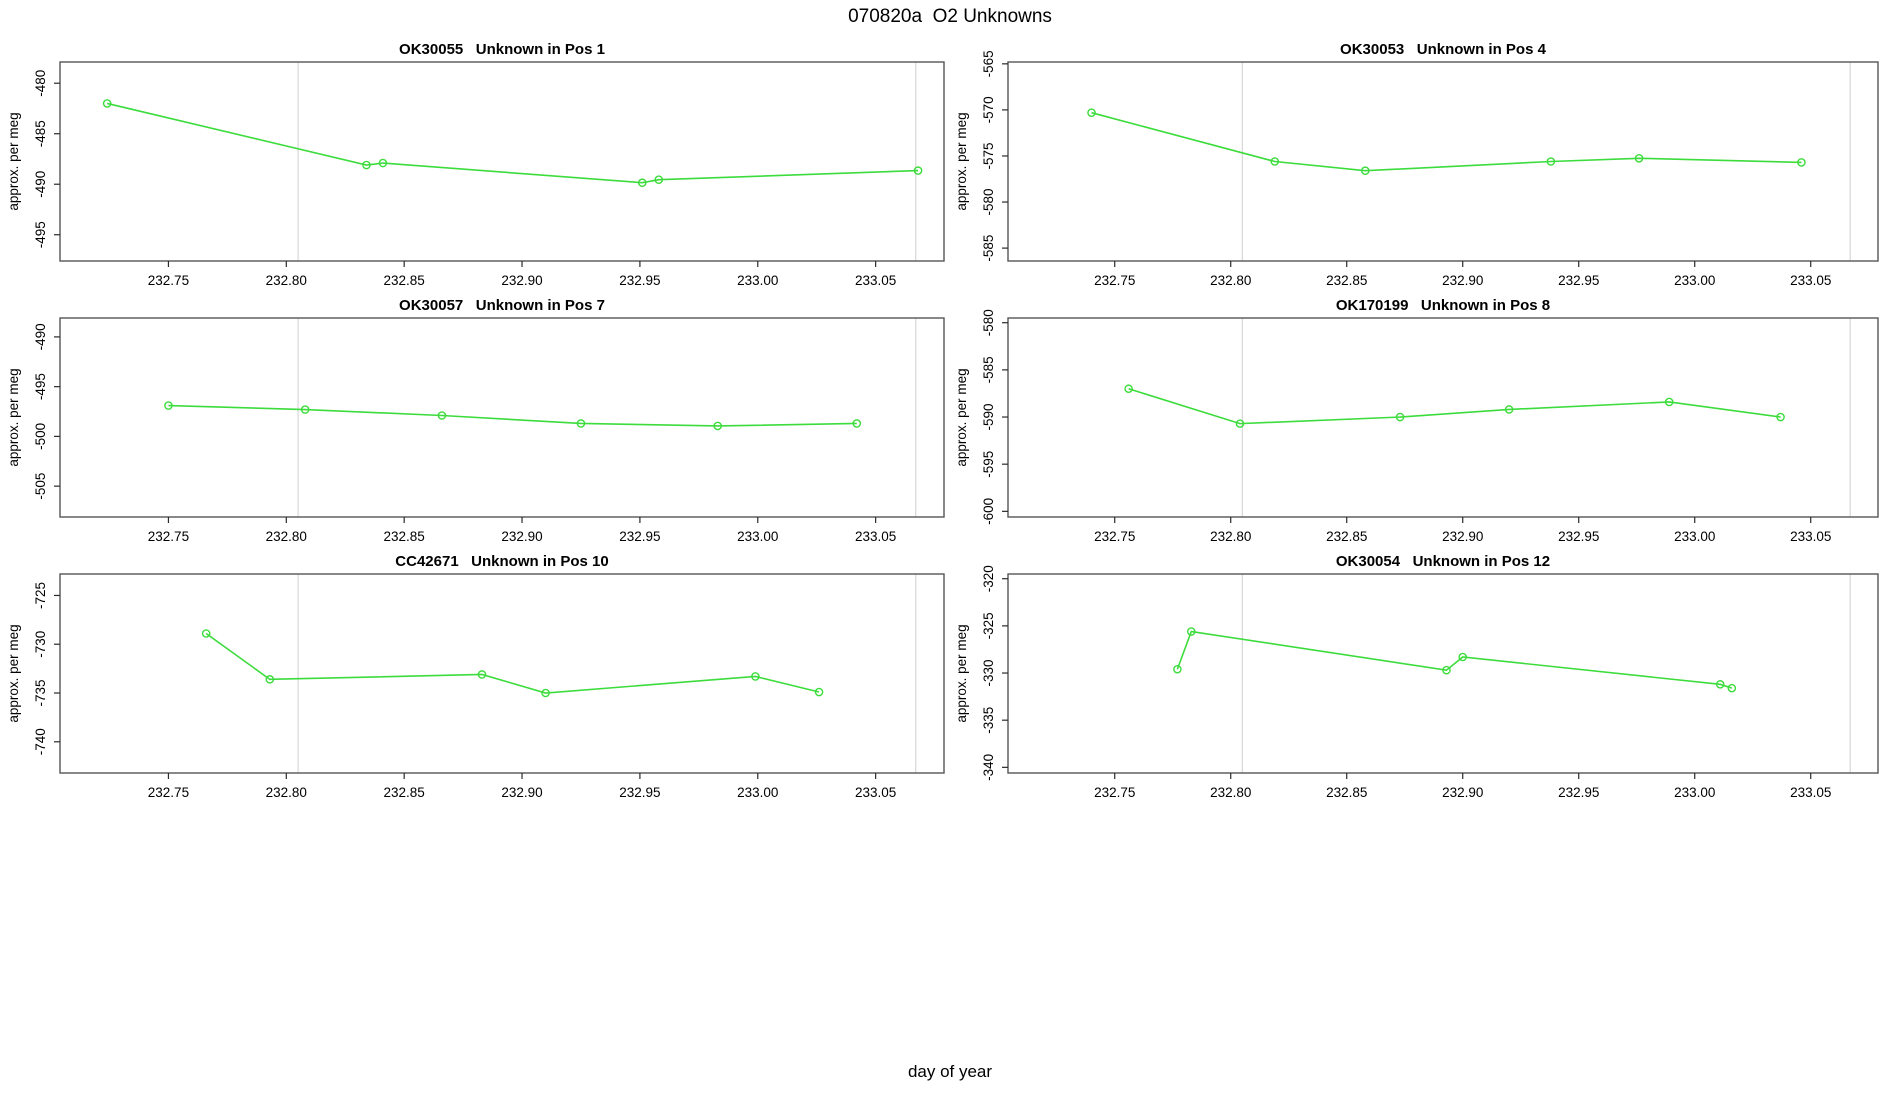  I want to click on y-tick-label: -485, so click(40, 133).